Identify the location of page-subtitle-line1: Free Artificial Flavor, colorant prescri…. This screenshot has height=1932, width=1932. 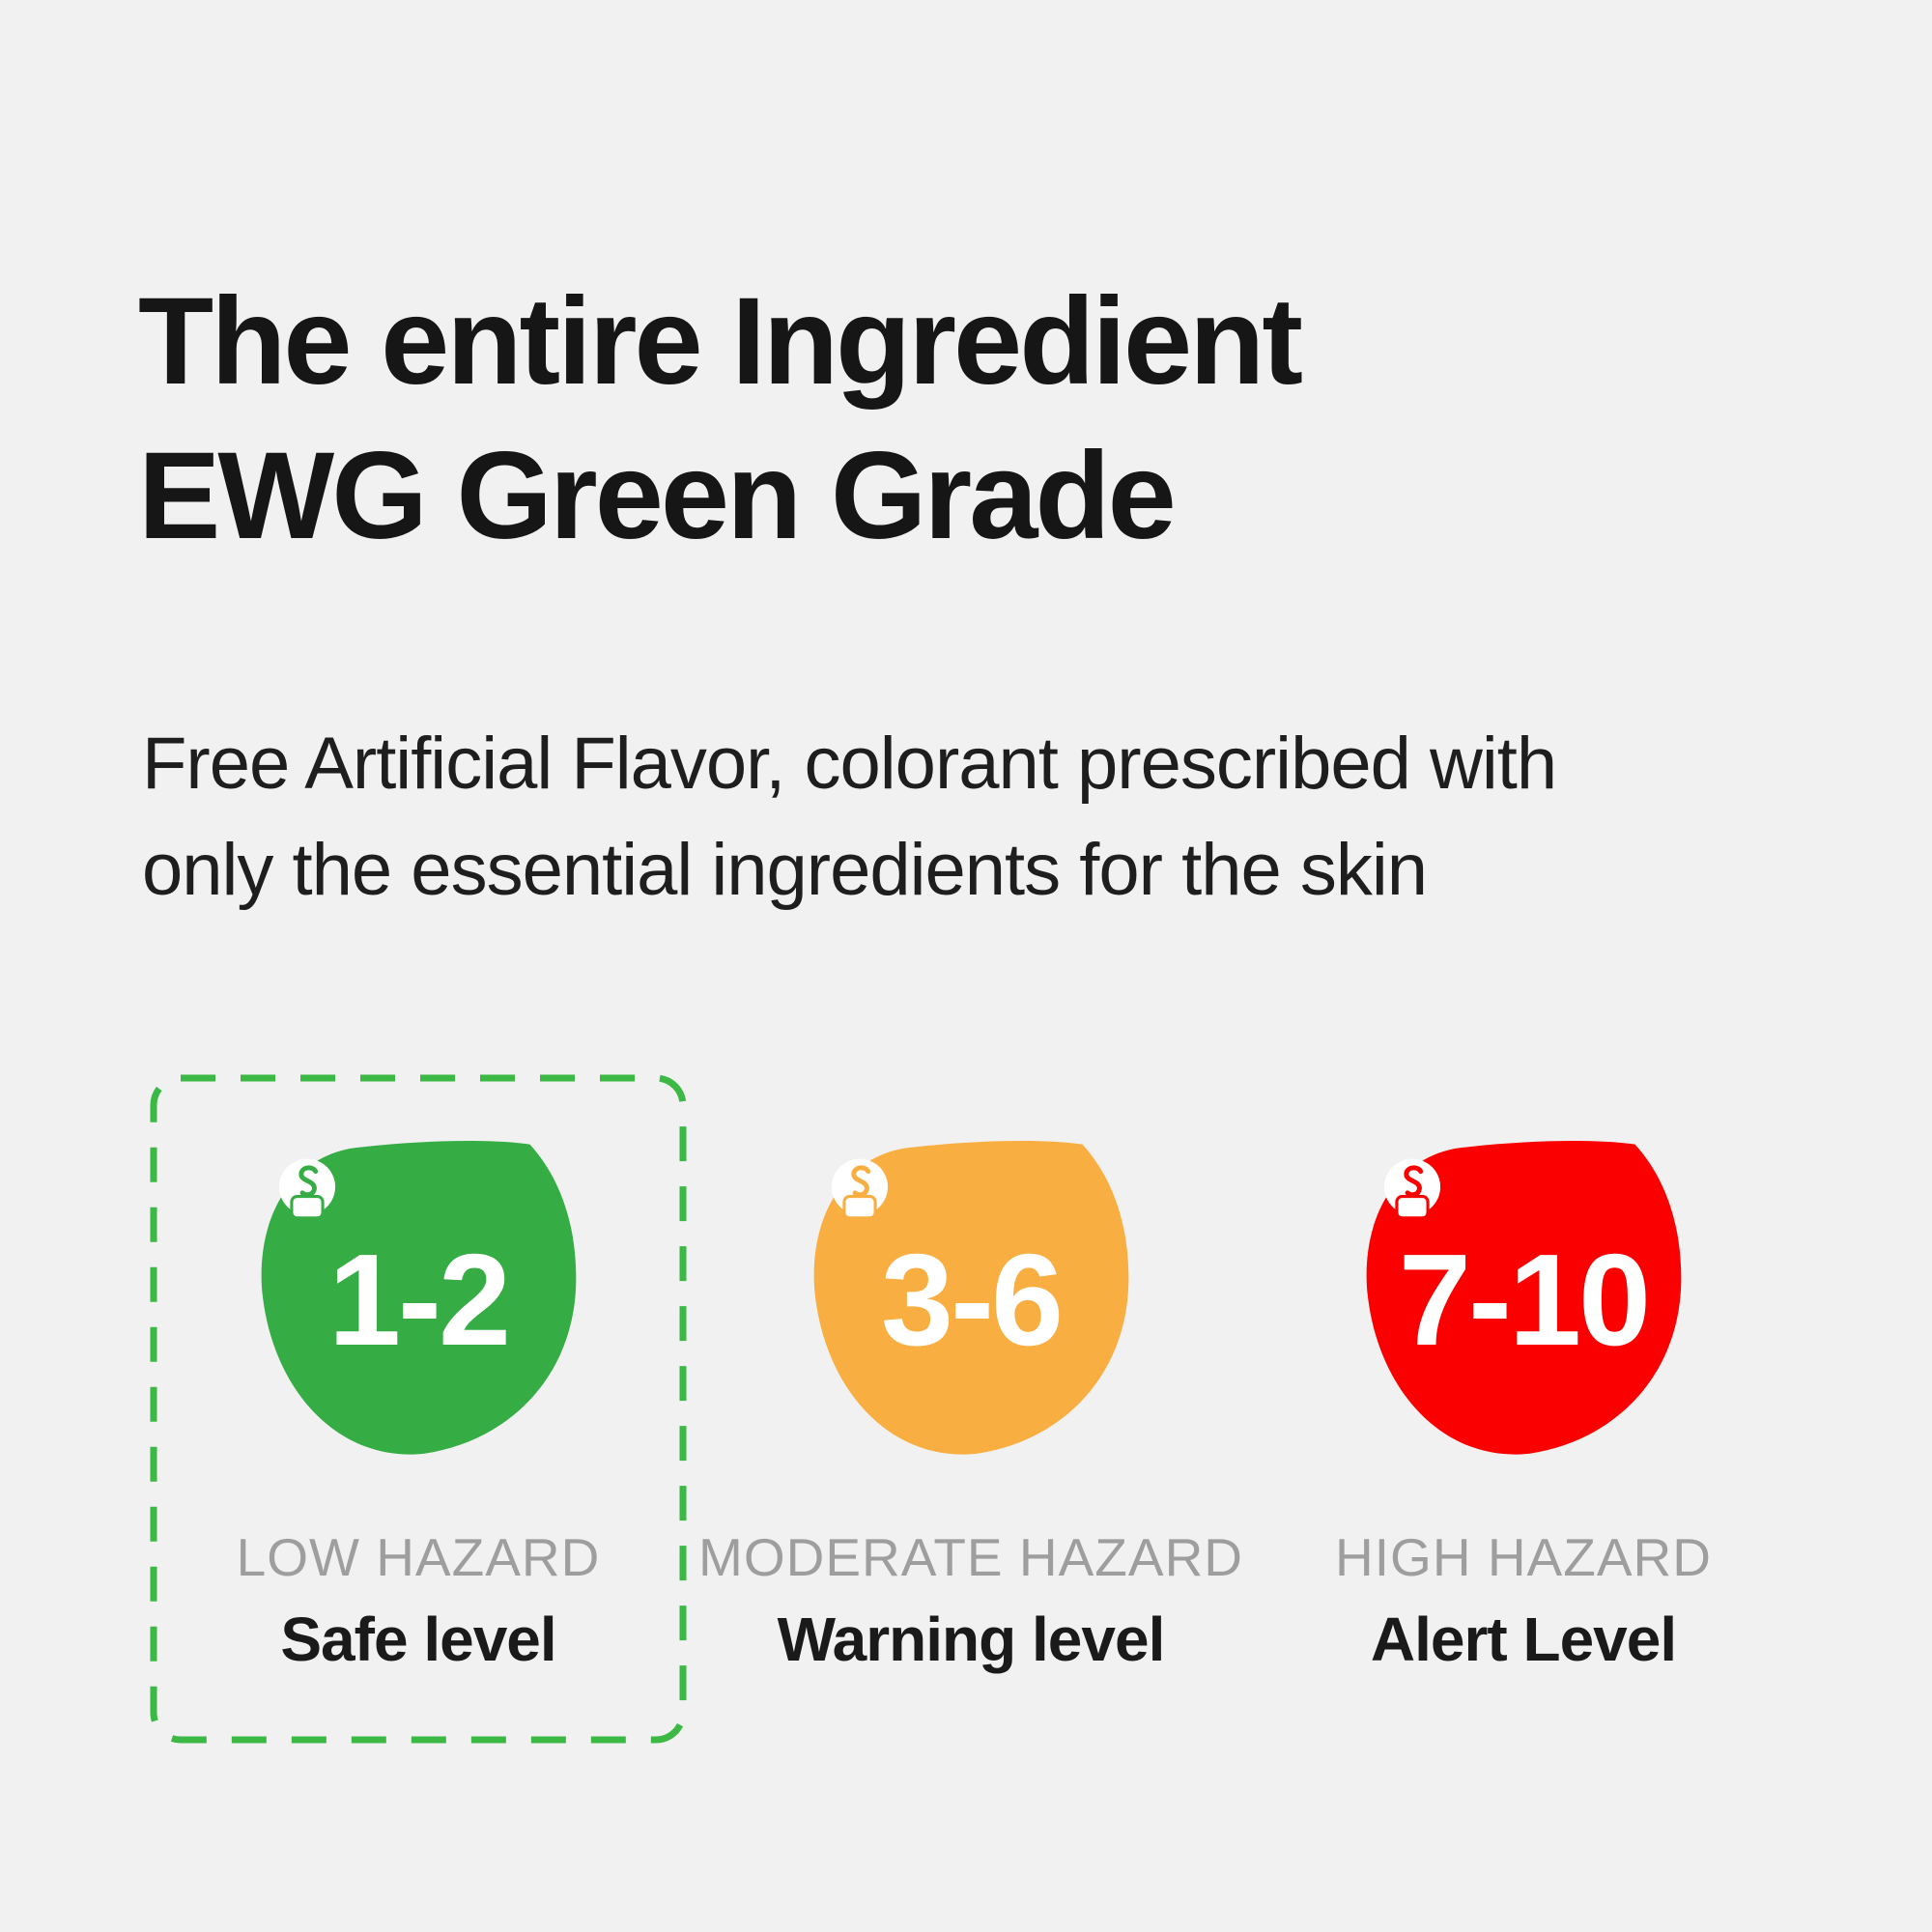
(849, 764).